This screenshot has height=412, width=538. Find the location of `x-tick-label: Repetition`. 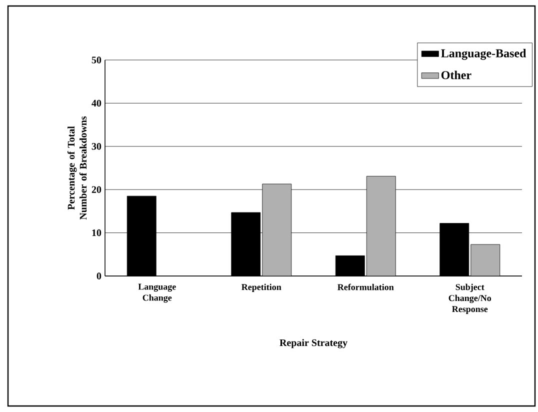

x-tick-label: Repetition is located at coordinates (262, 288).